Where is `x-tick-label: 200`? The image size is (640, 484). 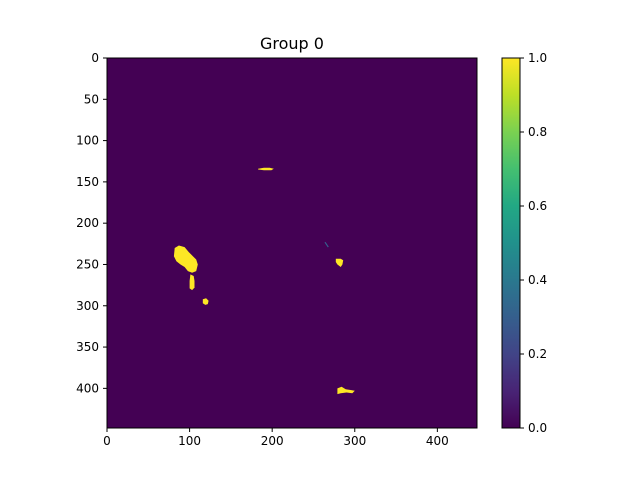
x-tick-label: 200 is located at coordinates (272, 441).